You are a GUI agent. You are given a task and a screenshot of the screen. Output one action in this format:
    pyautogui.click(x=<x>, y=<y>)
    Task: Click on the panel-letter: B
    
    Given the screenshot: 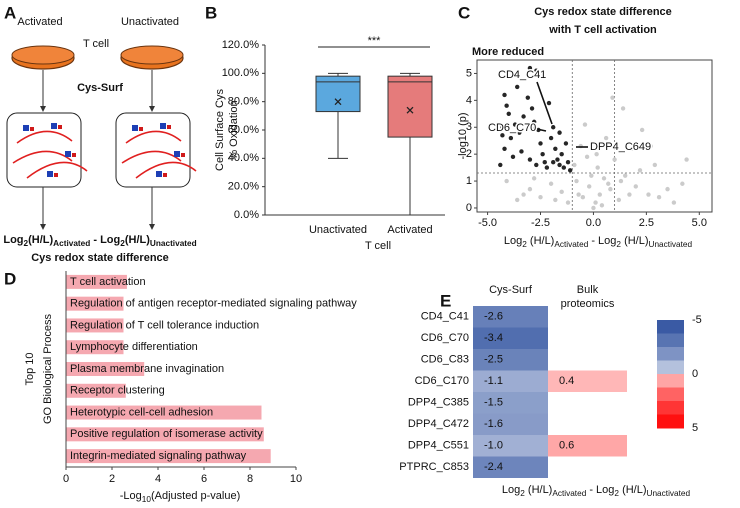 What is the action you would take?
    pyautogui.click(x=211, y=12)
    